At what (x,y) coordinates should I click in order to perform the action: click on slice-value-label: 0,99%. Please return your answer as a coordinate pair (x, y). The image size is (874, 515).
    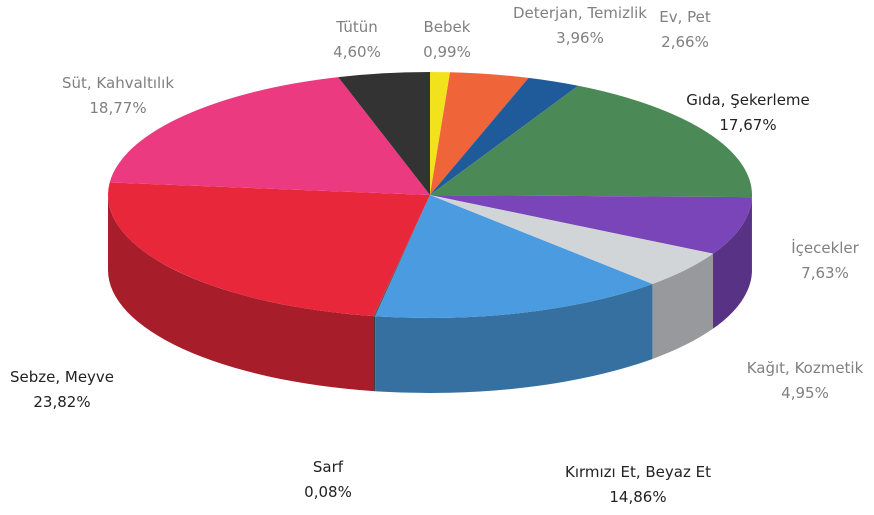
    Looking at the image, I should click on (447, 52).